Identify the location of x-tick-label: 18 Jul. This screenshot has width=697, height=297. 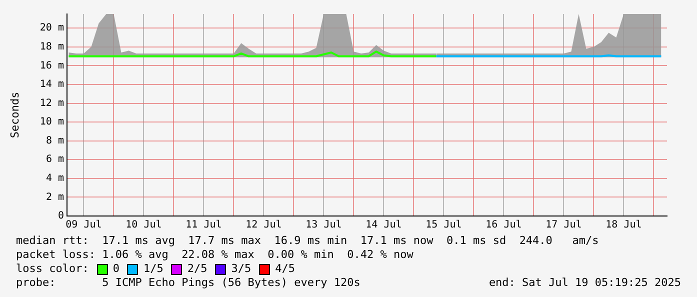
(624, 225).